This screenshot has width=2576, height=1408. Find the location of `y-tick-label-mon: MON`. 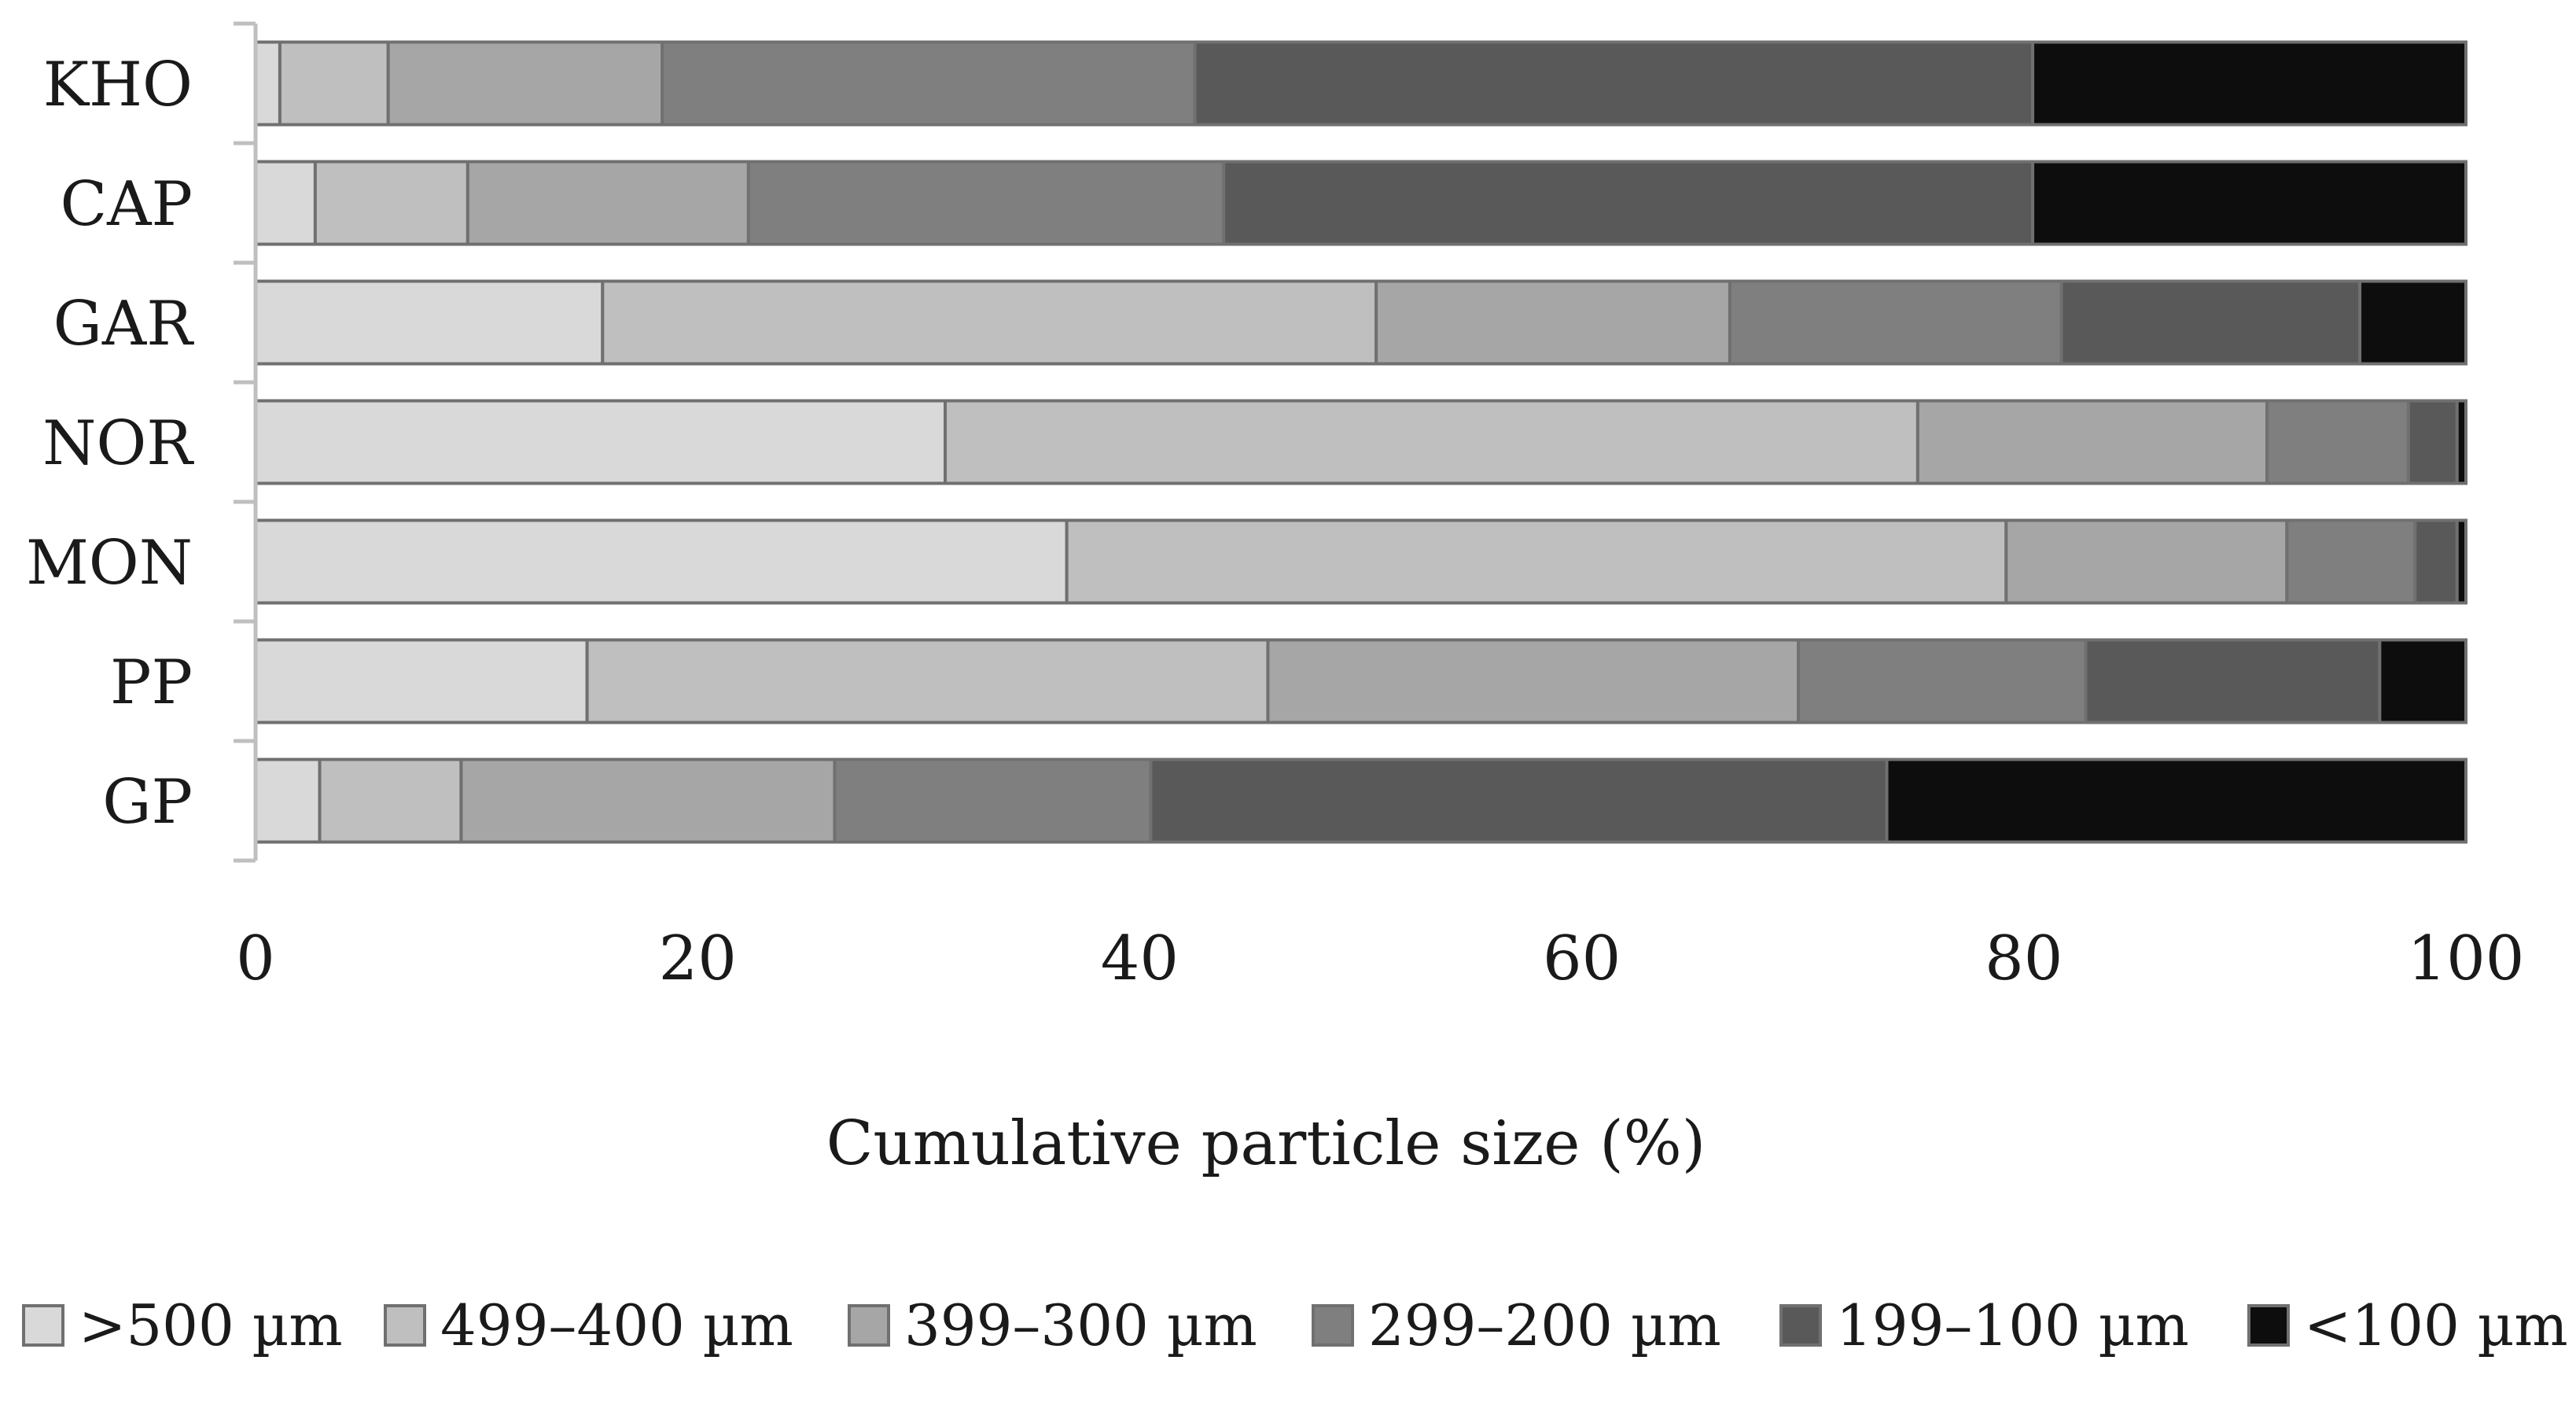

y-tick-label-mon: MON is located at coordinates (110, 563).